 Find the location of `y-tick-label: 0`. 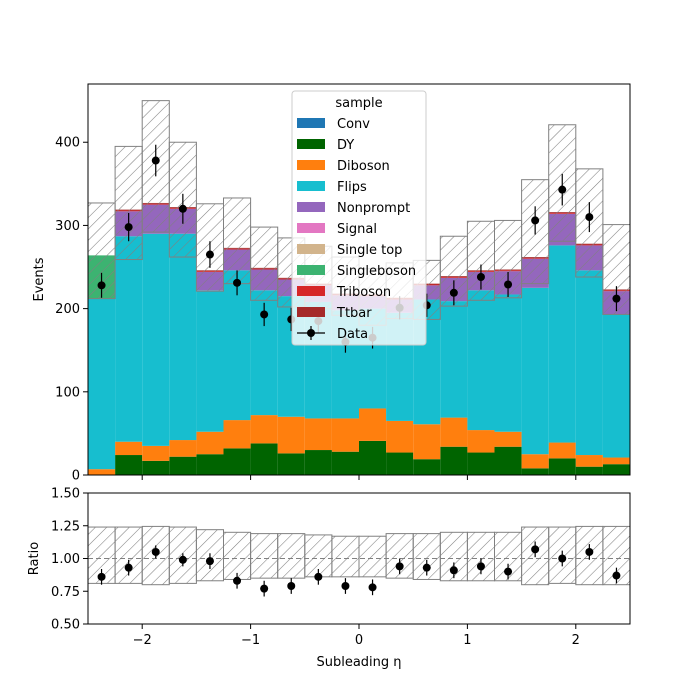

y-tick-label: 0 is located at coordinates (76, 476).